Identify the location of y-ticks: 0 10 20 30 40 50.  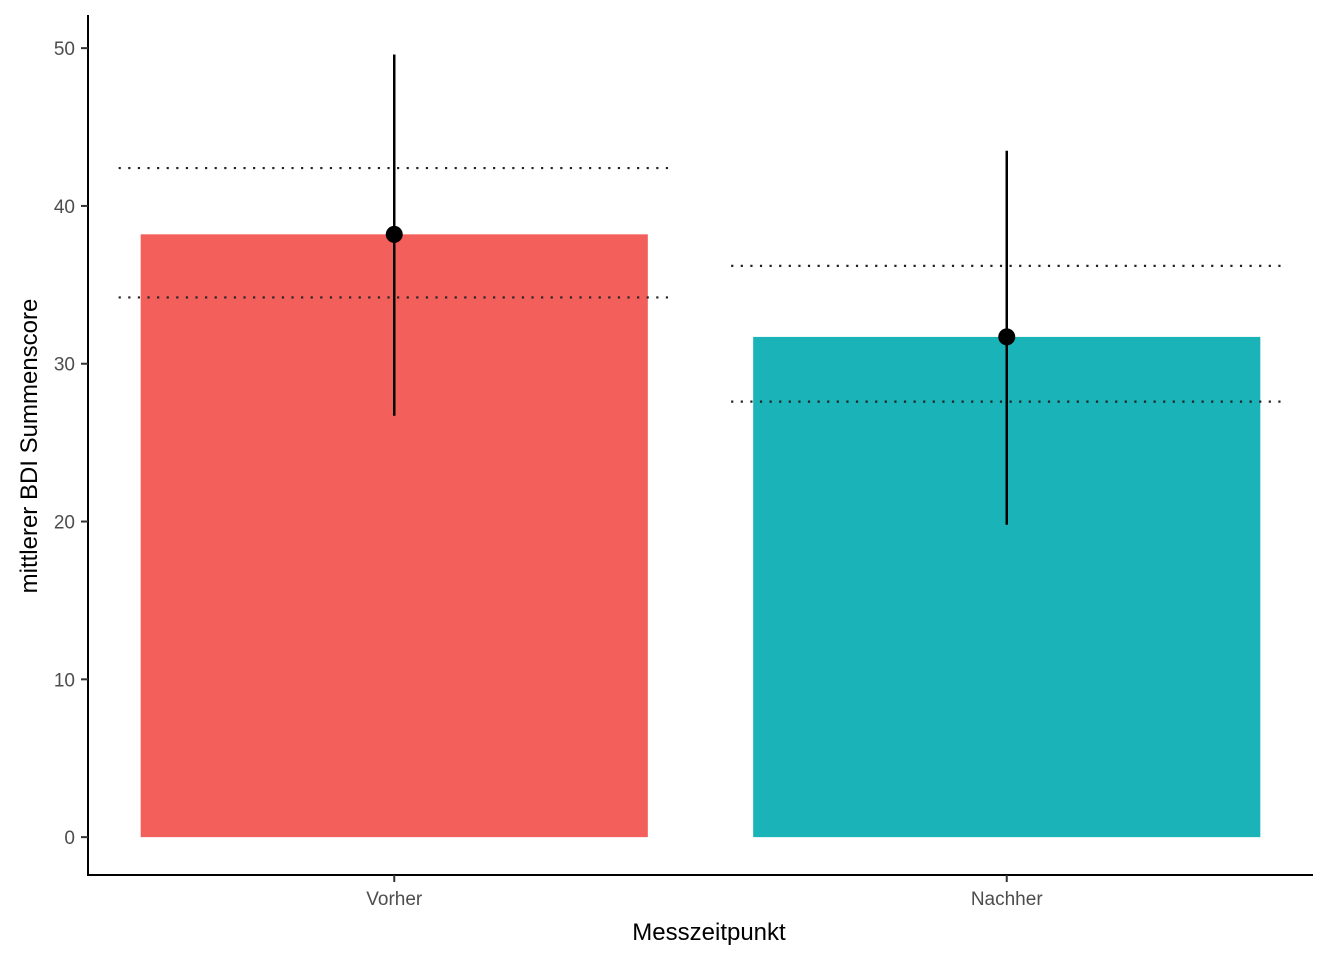
(71, 444).